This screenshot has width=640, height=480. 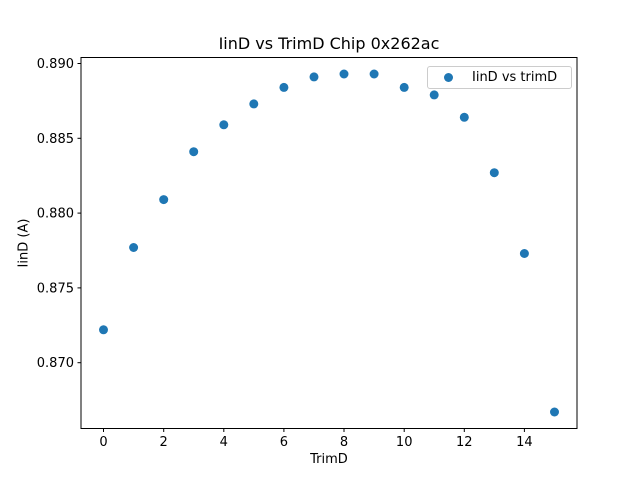 What do you see at coordinates (448, 77) in the screenshot?
I see `legend-marker-icon` at bounding box center [448, 77].